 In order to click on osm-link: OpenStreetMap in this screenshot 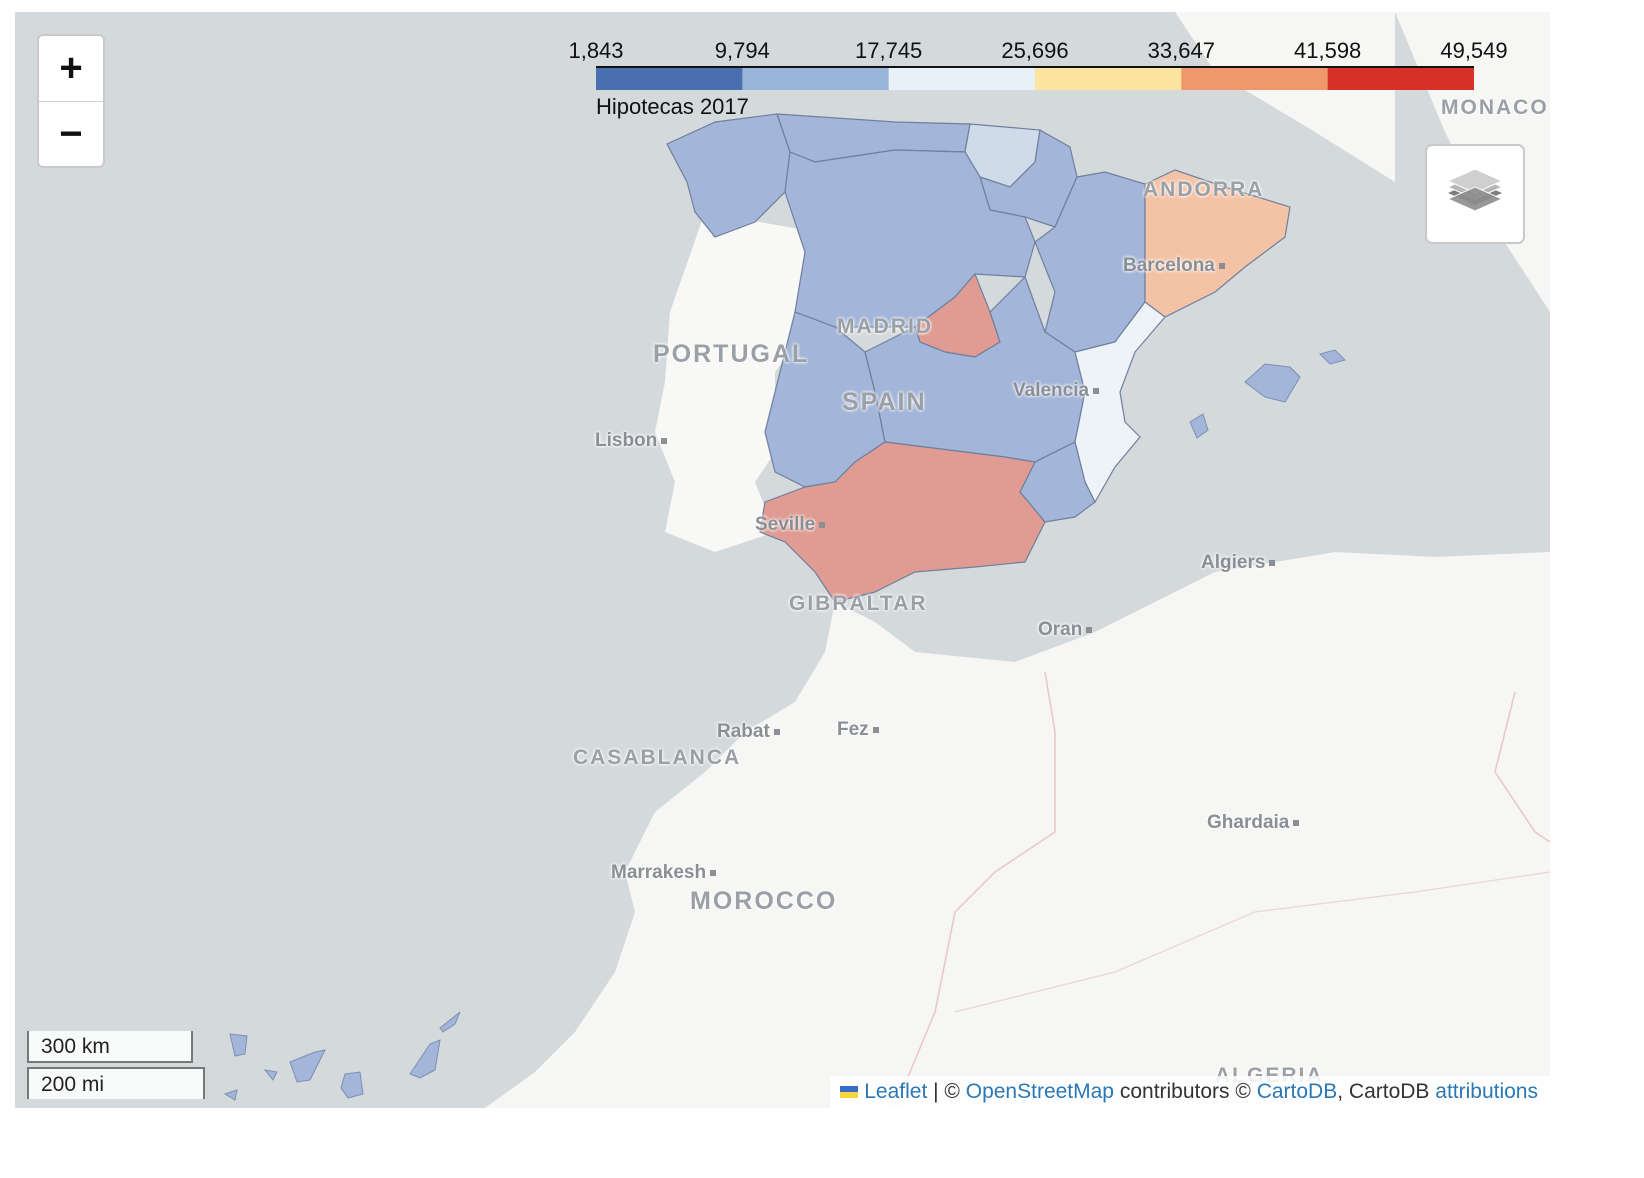, I will do `click(1039, 1091)`.